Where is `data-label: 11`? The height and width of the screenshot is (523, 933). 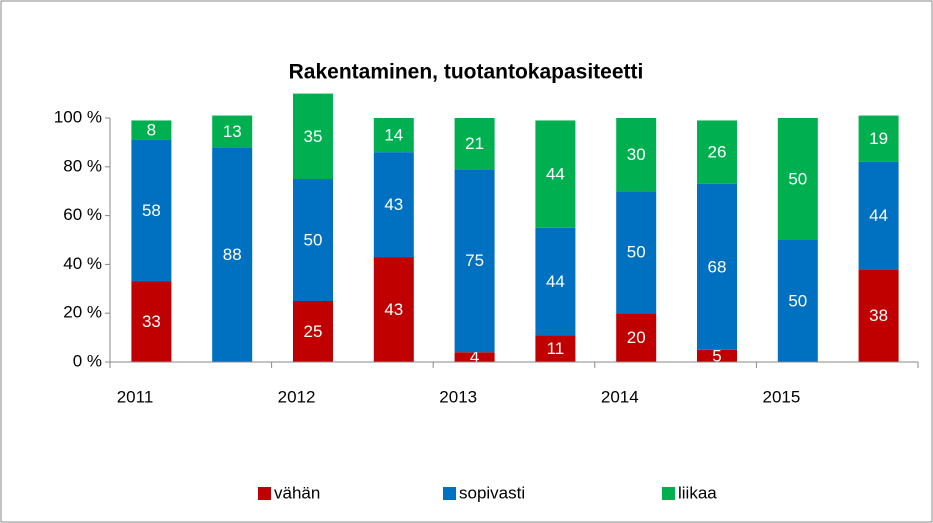
data-label: 11 is located at coordinates (556, 348).